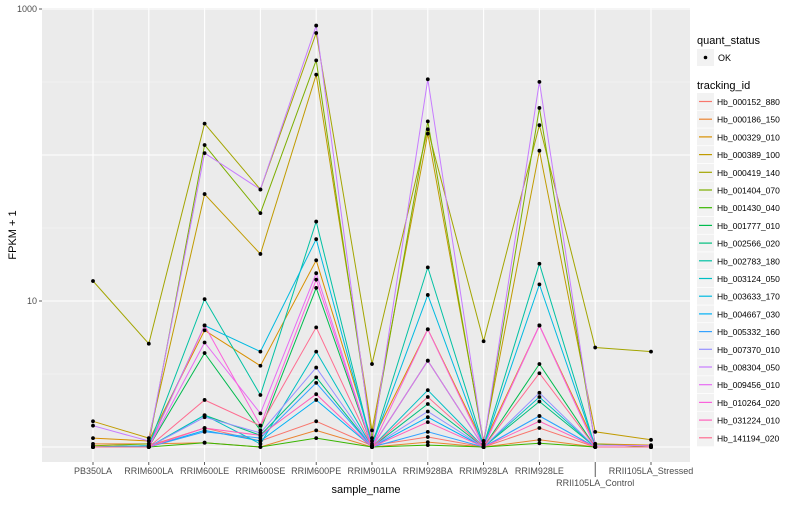 The image size is (800, 505). Describe the element at coordinates (27, 9) in the screenshot. I see `y-tick-label: 1000` at that location.